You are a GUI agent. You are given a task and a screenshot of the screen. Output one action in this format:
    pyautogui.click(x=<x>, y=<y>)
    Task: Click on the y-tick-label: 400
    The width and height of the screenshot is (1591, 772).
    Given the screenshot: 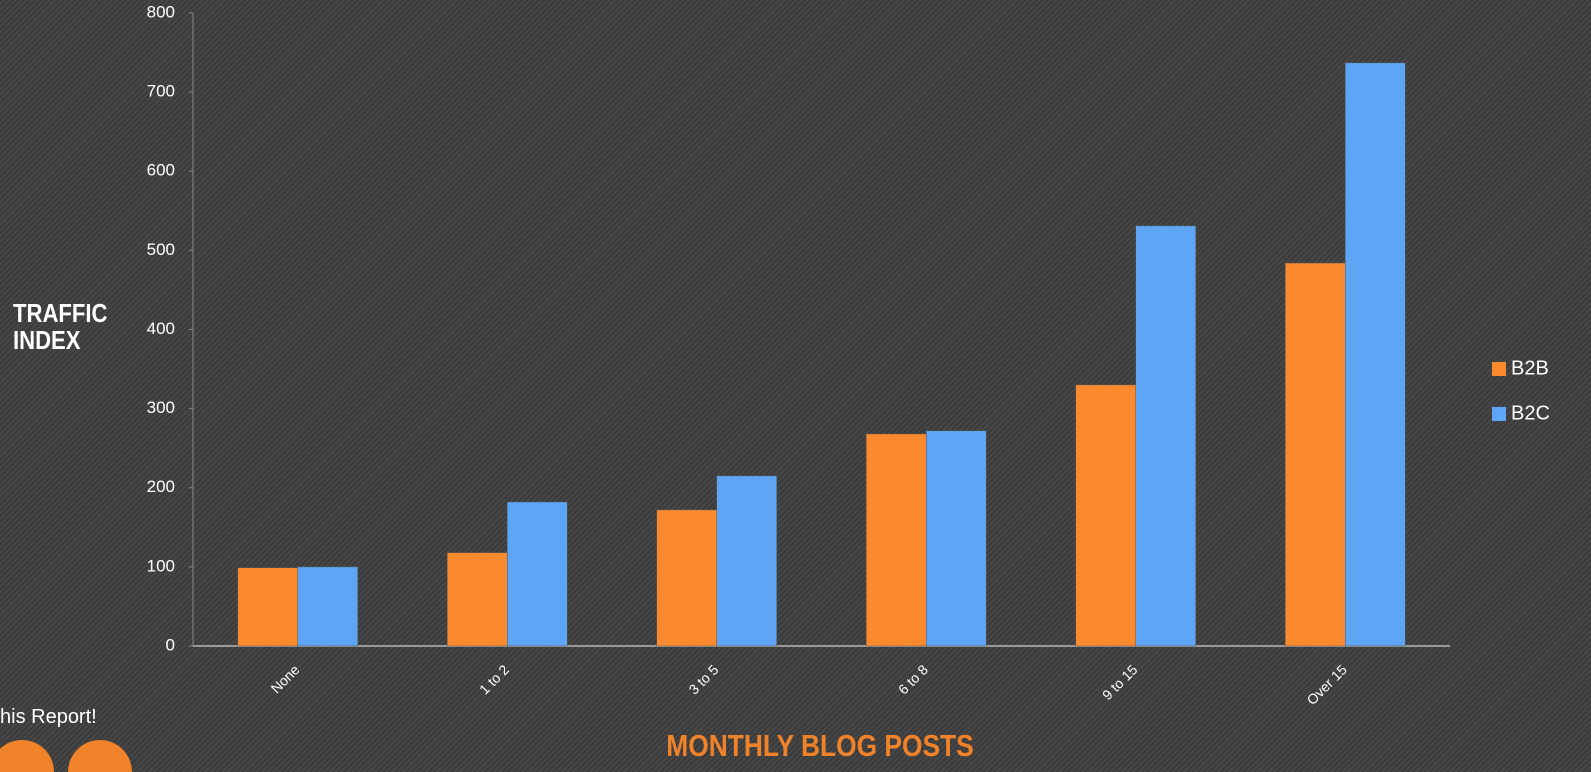 What is the action you would take?
    pyautogui.click(x=161, y=328)
    